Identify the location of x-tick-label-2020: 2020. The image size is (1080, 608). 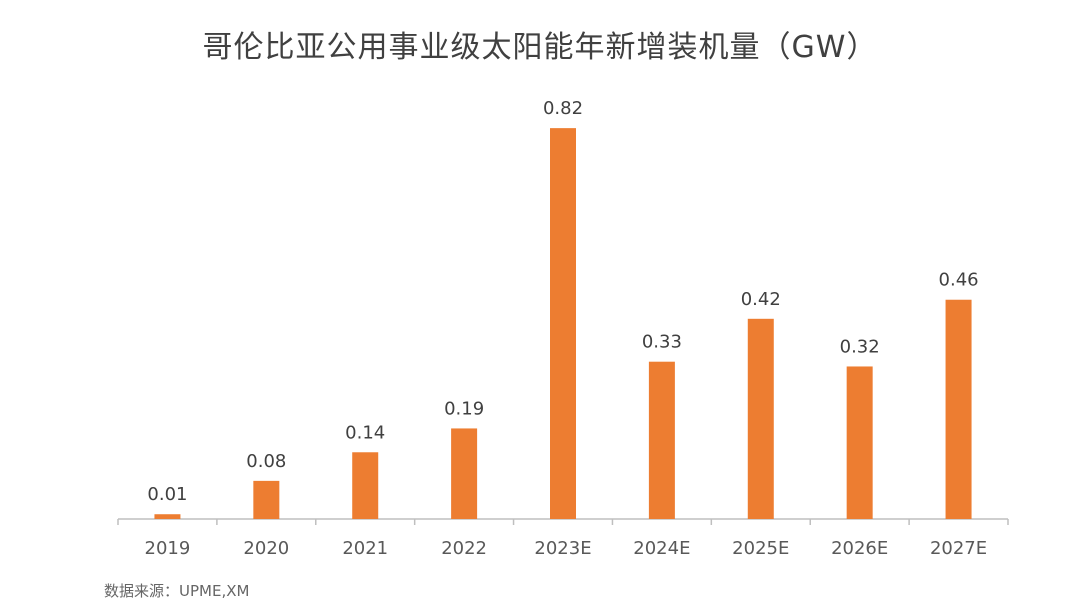
(266, 548).